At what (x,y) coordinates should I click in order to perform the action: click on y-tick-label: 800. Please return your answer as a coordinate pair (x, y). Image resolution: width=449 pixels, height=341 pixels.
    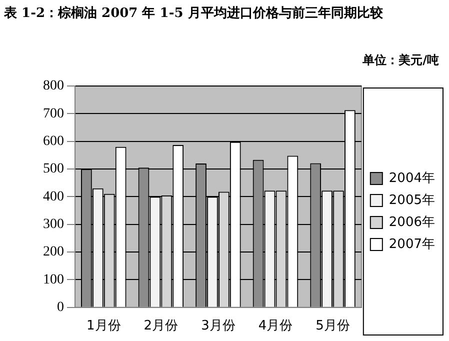
    Looking at the image, I should click on (53, 86).